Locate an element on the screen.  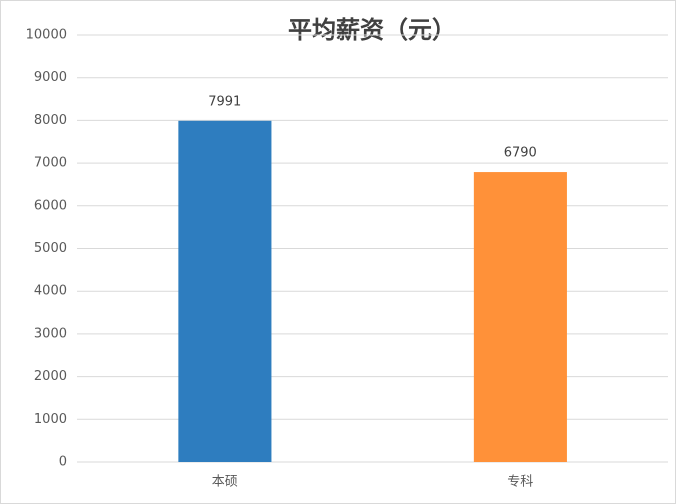
y-tick-label: 6000 is located at coordinates (50, 205).